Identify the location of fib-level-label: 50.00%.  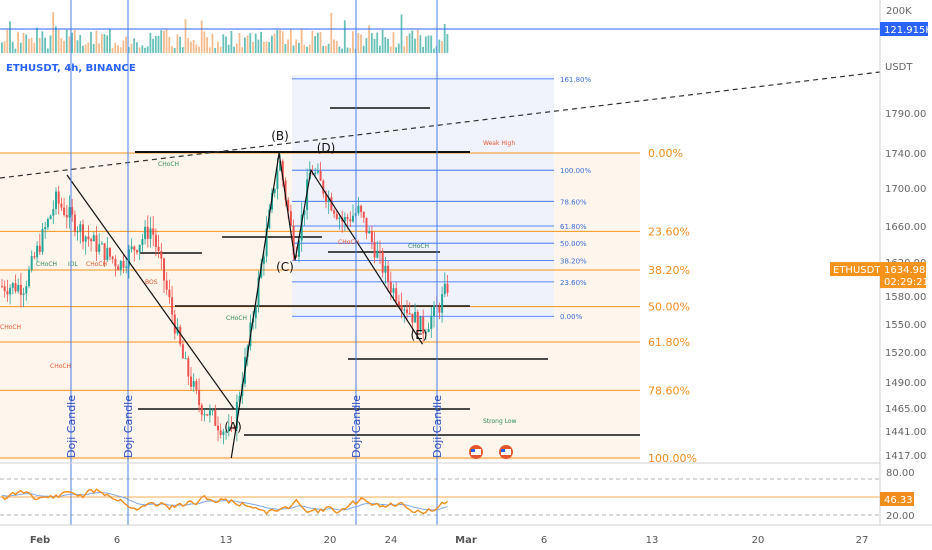
(669, 307).